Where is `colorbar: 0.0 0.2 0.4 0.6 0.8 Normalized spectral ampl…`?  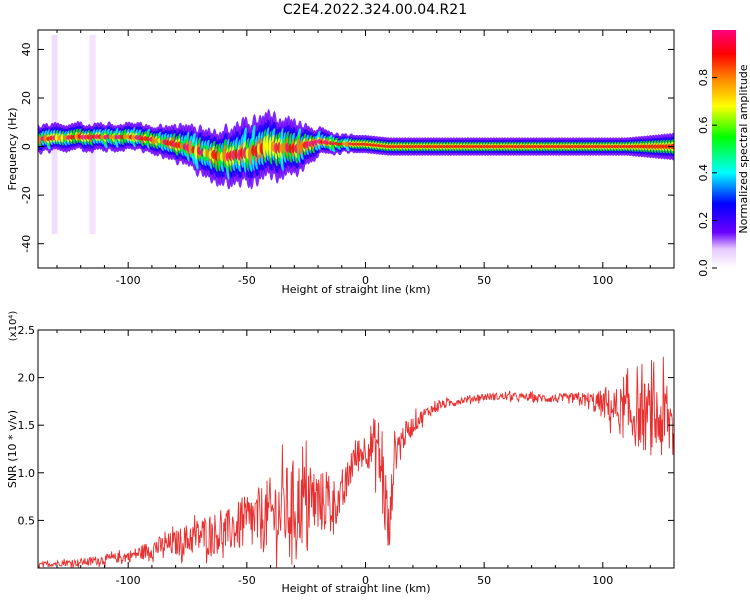
colorbar: 0.0 0.2 0.4 0.6 0.8 Normalized spectral ampl… is located at coordinates (723, 153).